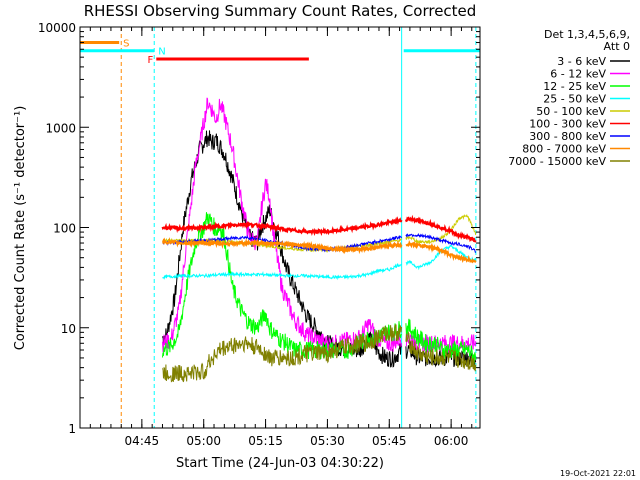  Describe the element at coordinates (451, 441) in the screenshot. I see `x-tick-label: 06:00` at that location.